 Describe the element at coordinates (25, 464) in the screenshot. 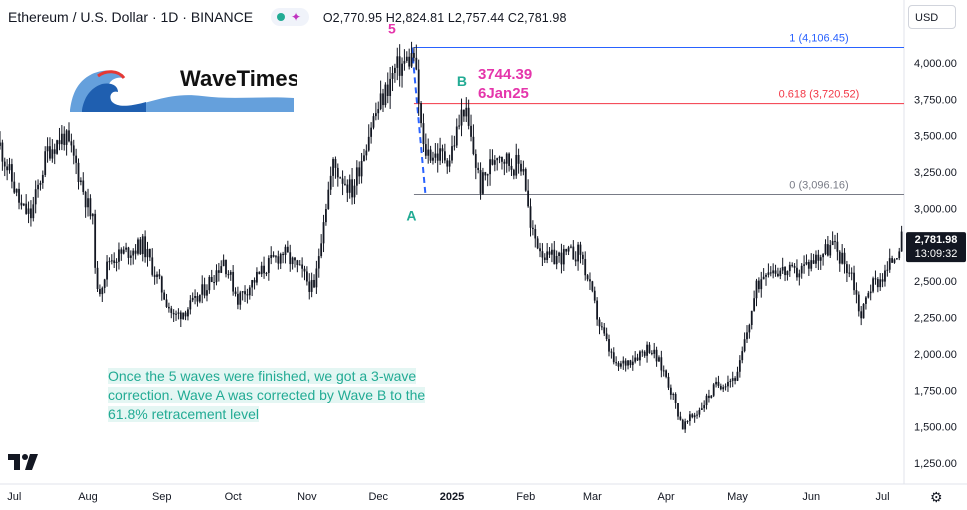

I see `tradingview-logo-icon` at that location.